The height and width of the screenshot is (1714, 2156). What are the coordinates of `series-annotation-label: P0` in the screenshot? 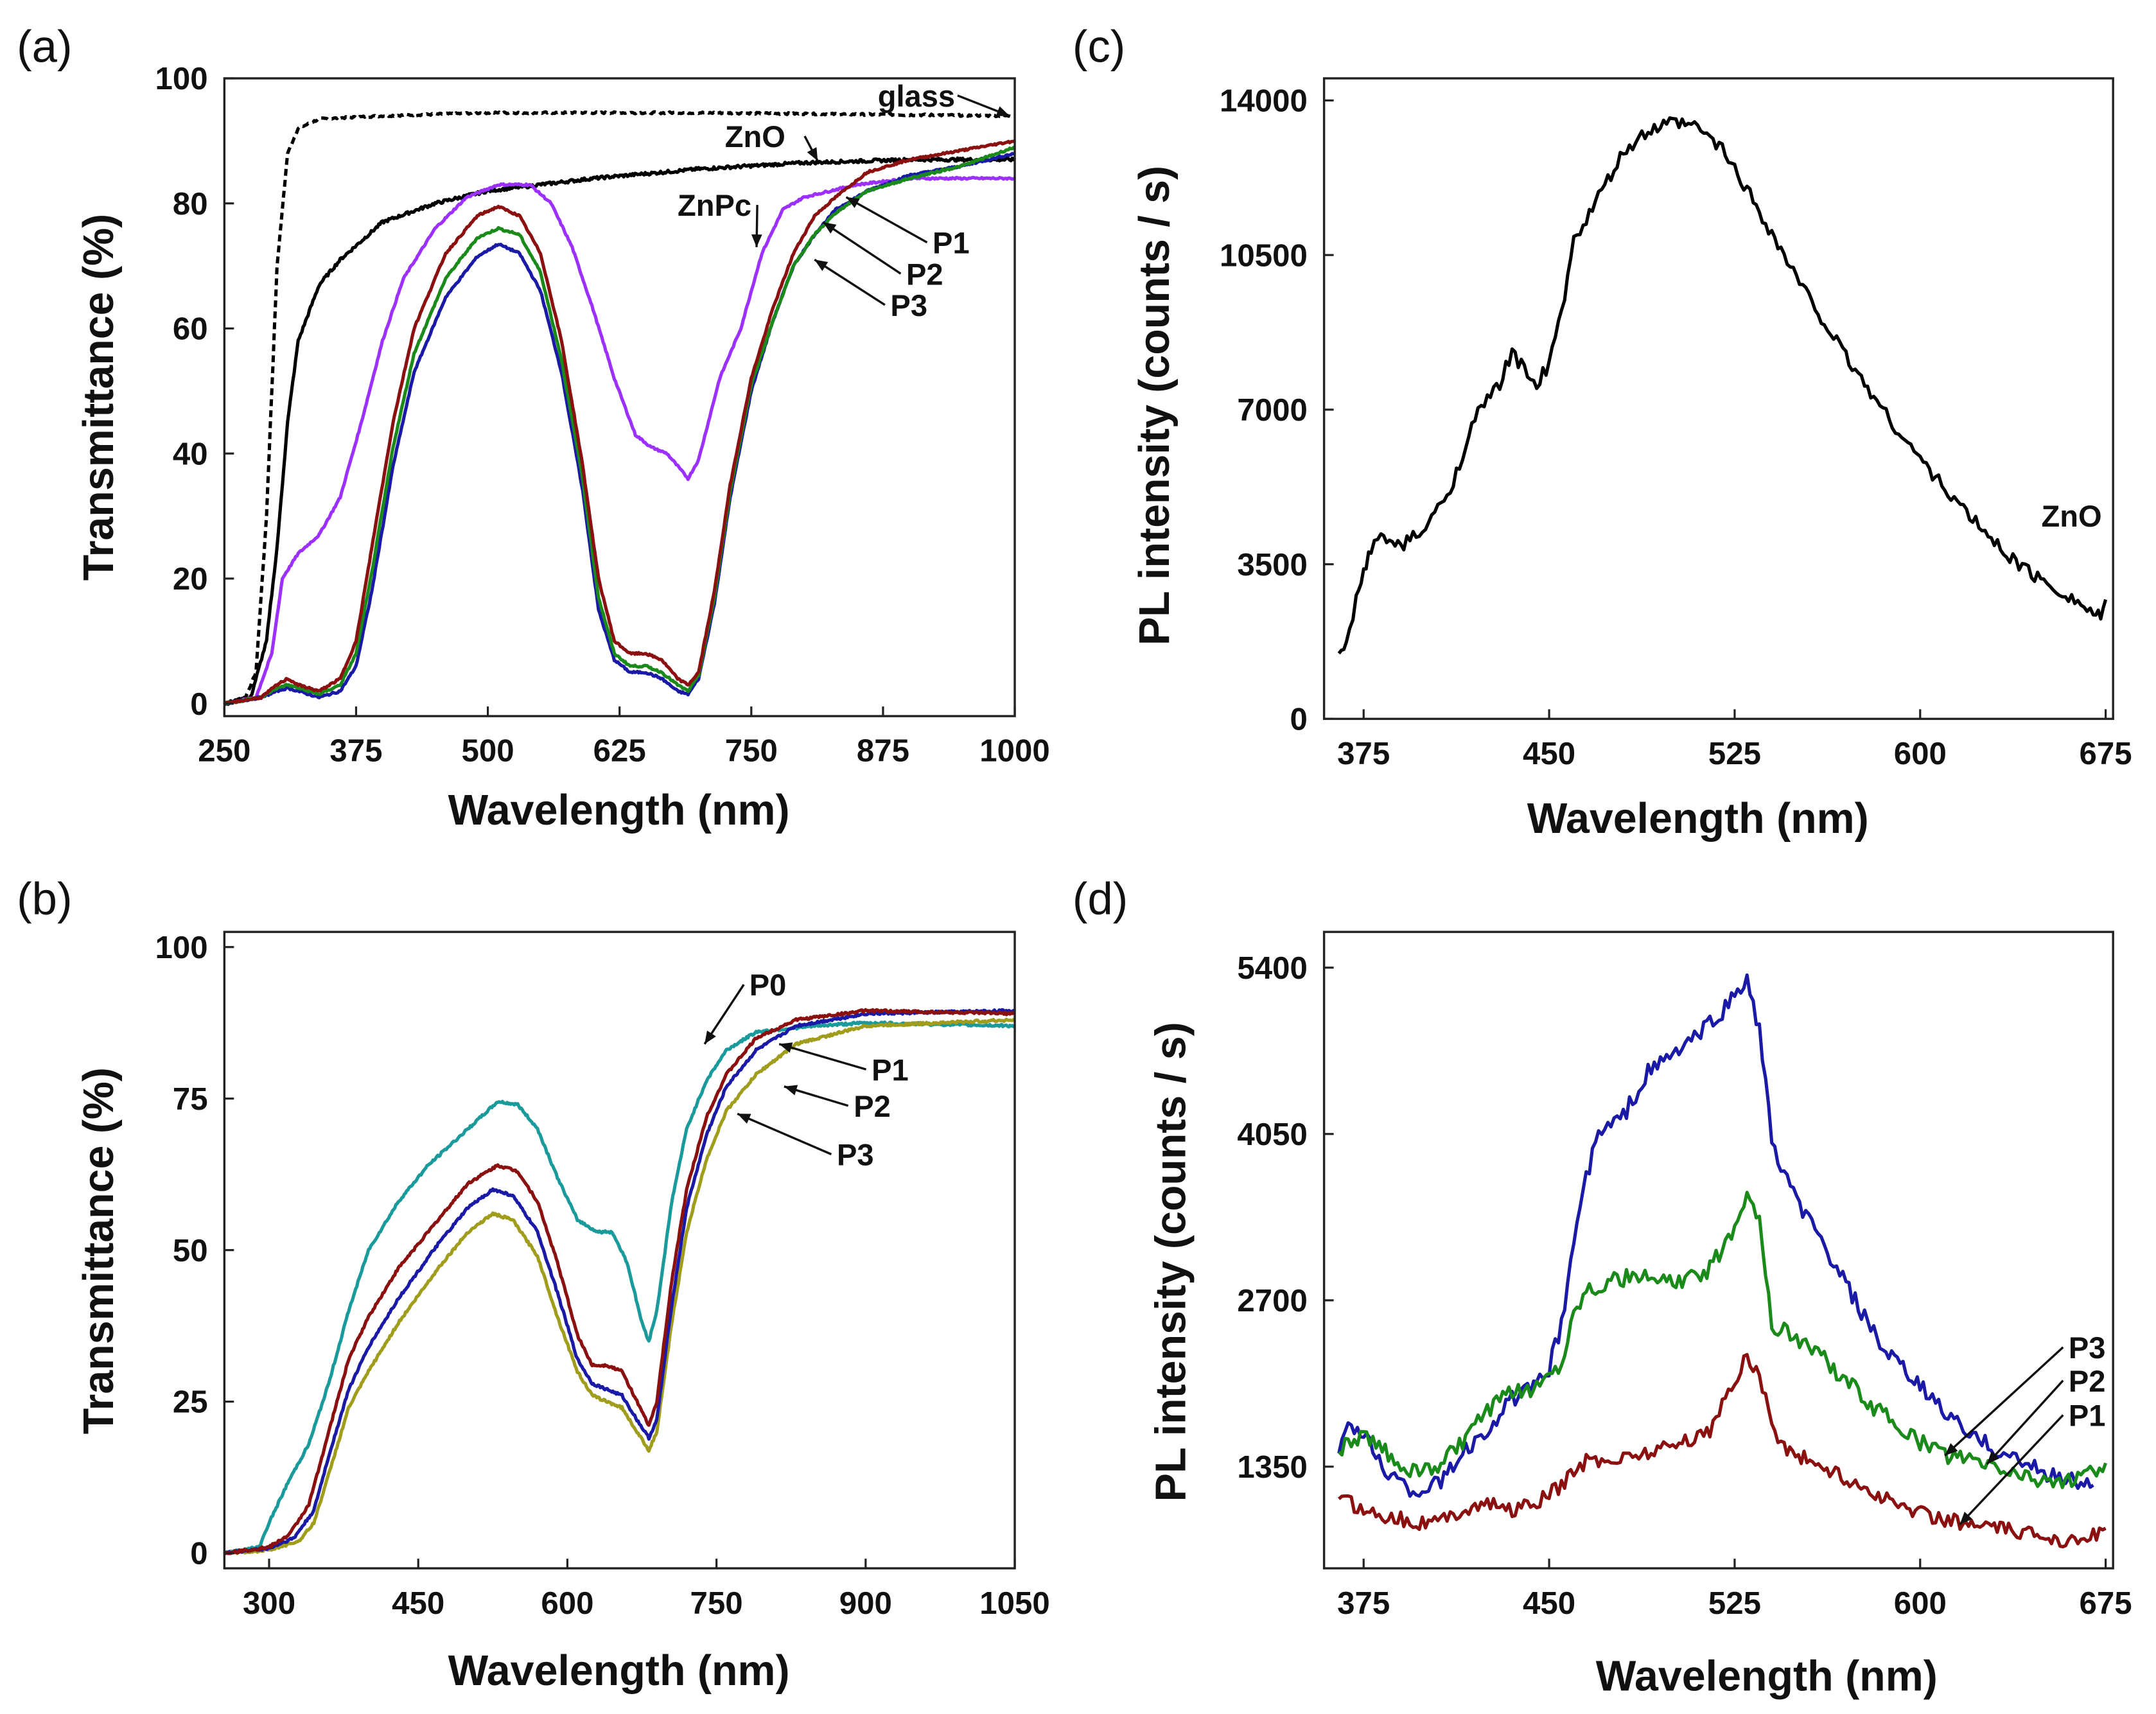 It's located at (768, 985).